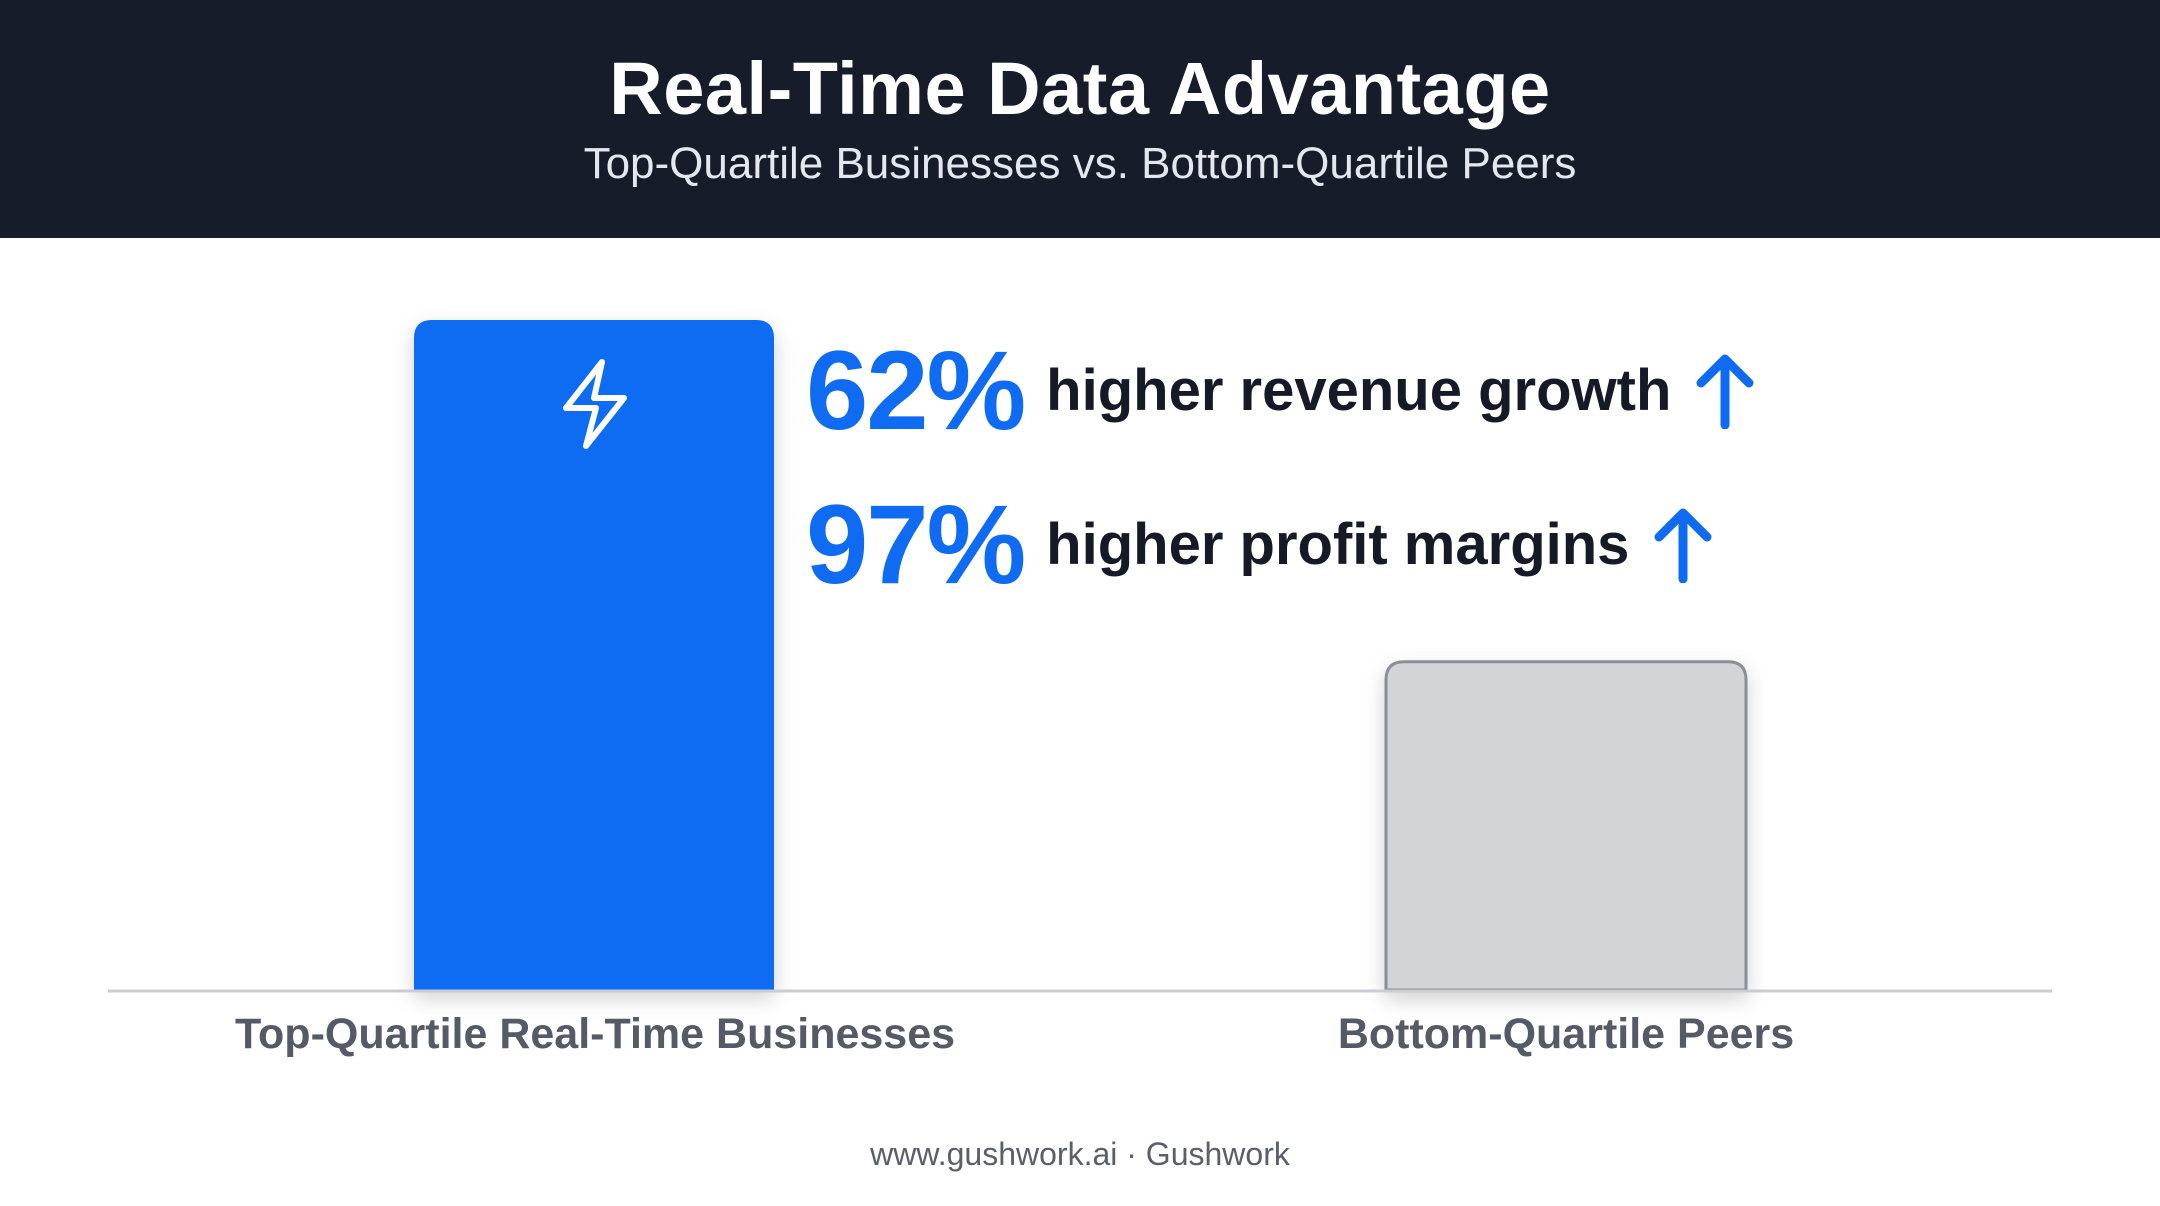  I want to click on stat-label: higher revenue growth, so click(1359, 390).